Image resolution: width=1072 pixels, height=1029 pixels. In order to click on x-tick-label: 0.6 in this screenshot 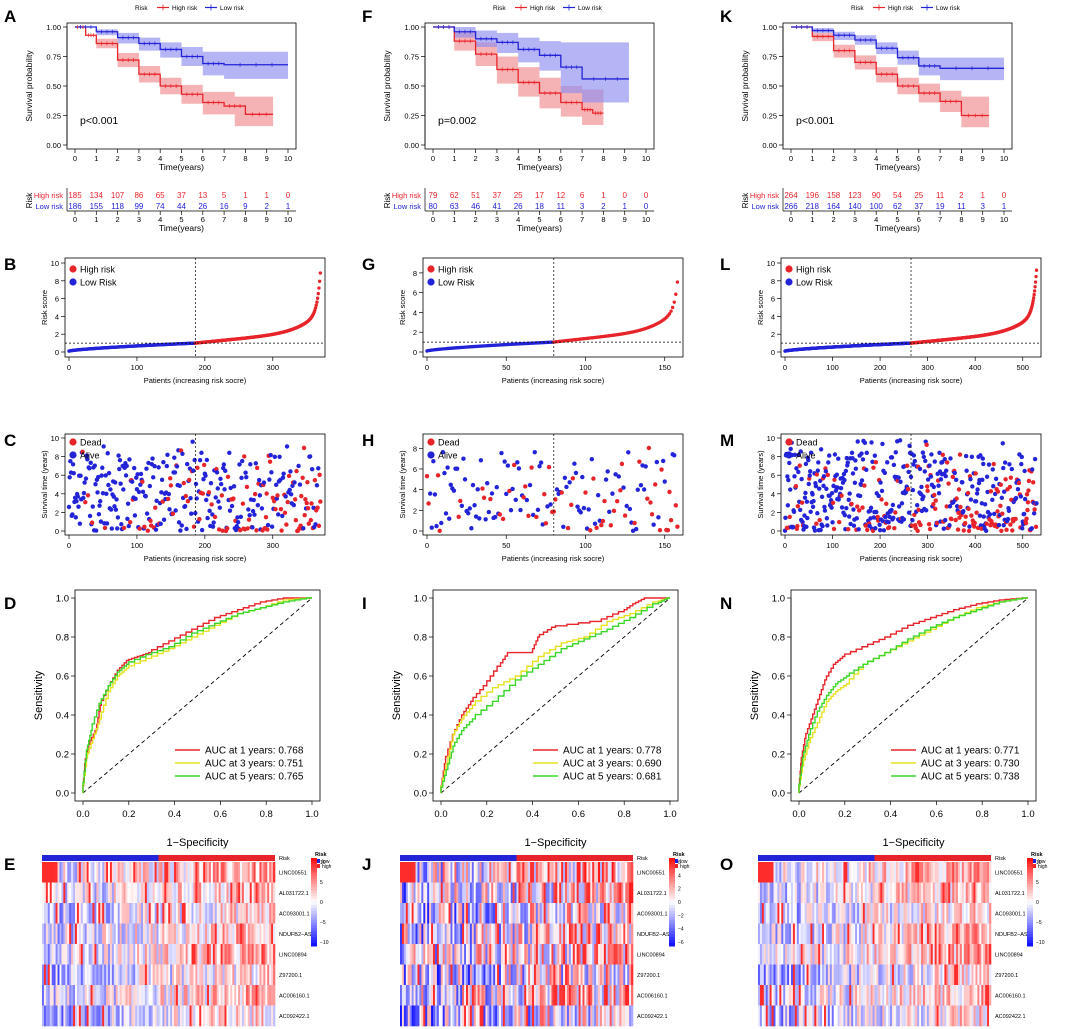, I will do `click(220, 814)`.